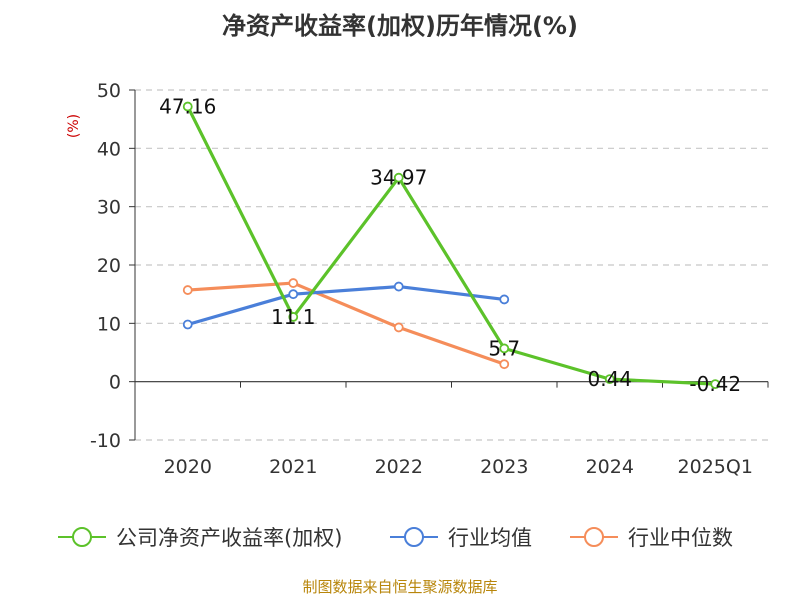 This screenshot has height=600, width=800. I want to click on legend-label: 公司净资产收益率(加权), so click(229, 538).